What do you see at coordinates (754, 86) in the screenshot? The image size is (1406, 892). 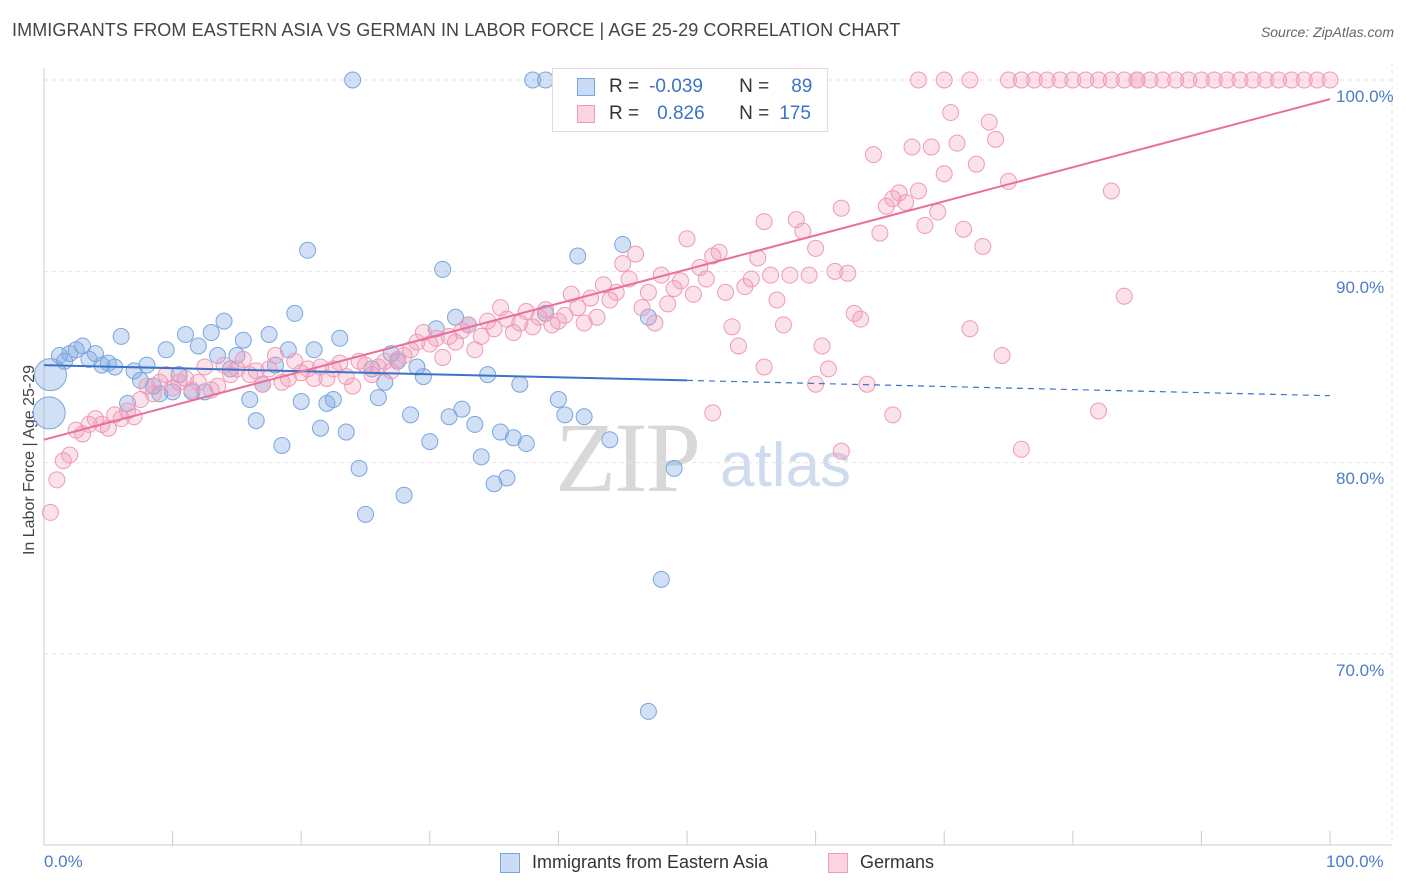 I see `n-label: N =` at bounding box center [754, 86].